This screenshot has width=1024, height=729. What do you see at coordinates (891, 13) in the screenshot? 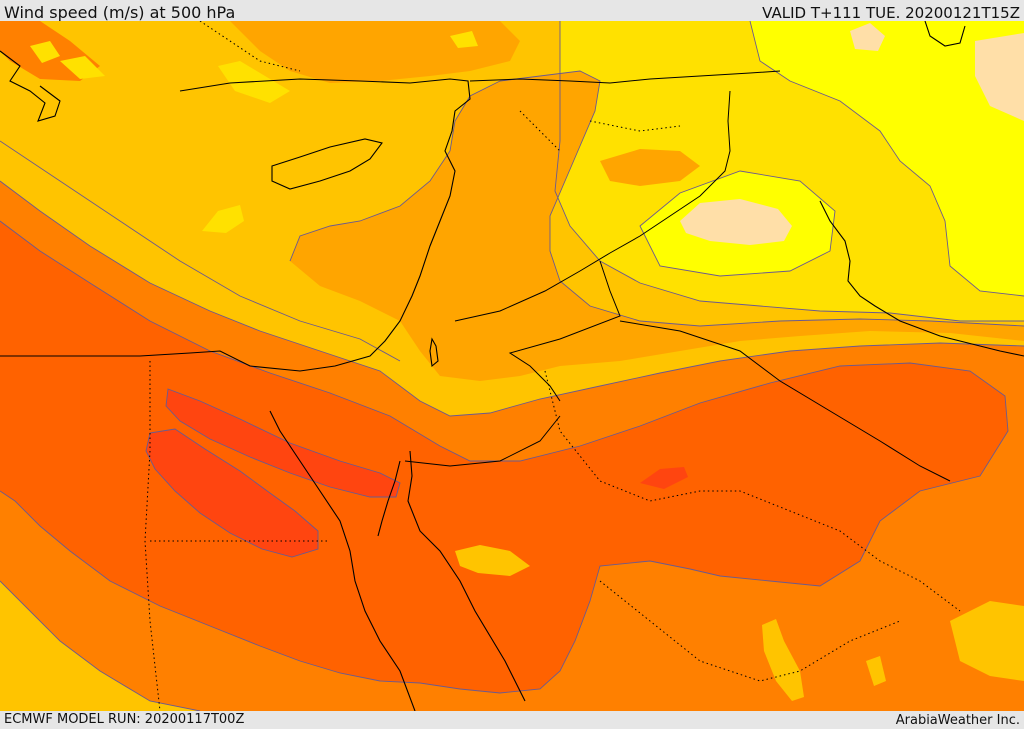
I see `valid-time-label: VALID T+111 TUE. 20200121T15Z` at bounding box center [891, 13].